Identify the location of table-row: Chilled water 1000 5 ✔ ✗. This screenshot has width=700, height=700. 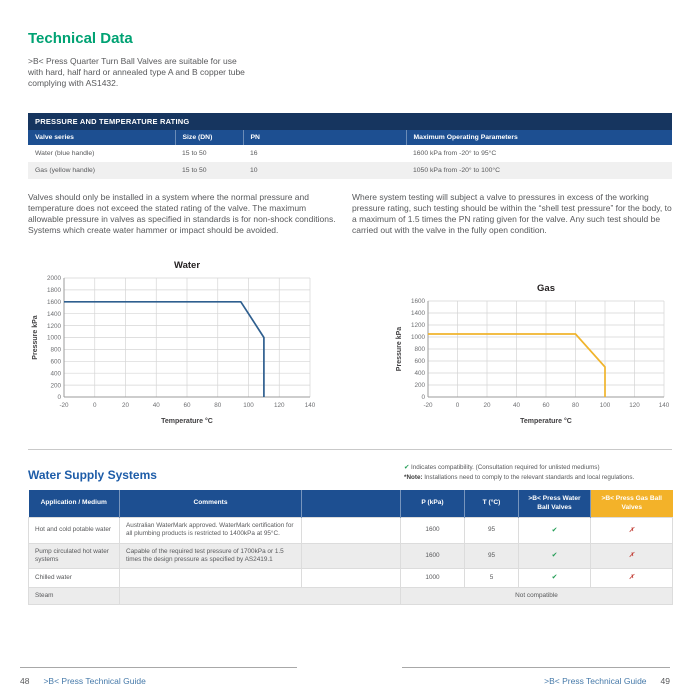
(350, 578).